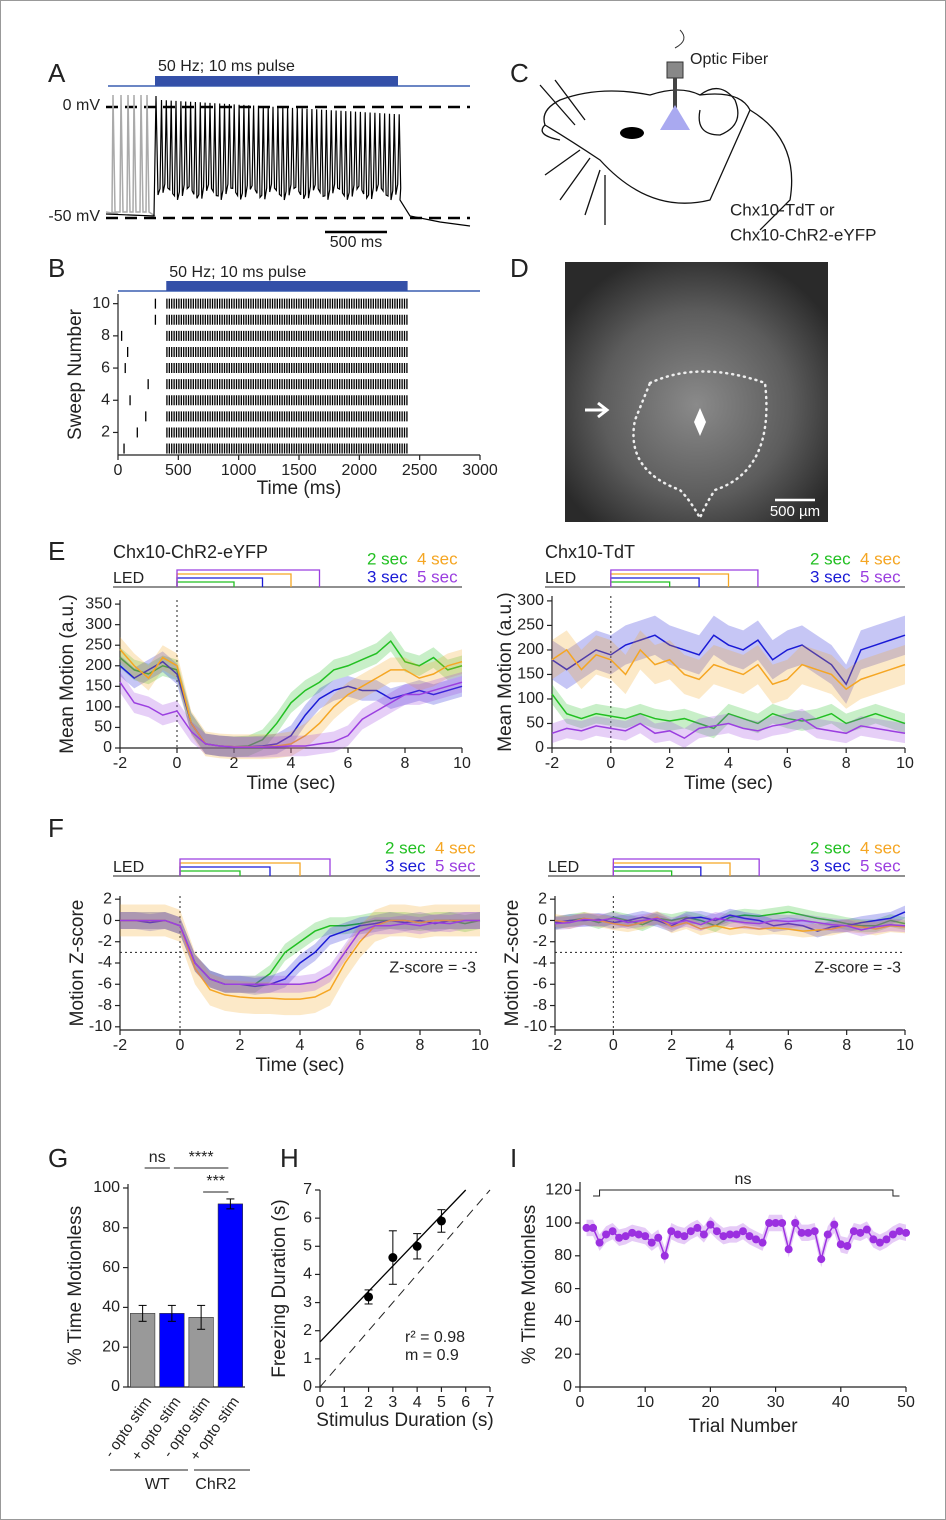  Describe the element at coordinates (307, 1330) in the screenshot. I see `y-tick-label: 2` at that location.